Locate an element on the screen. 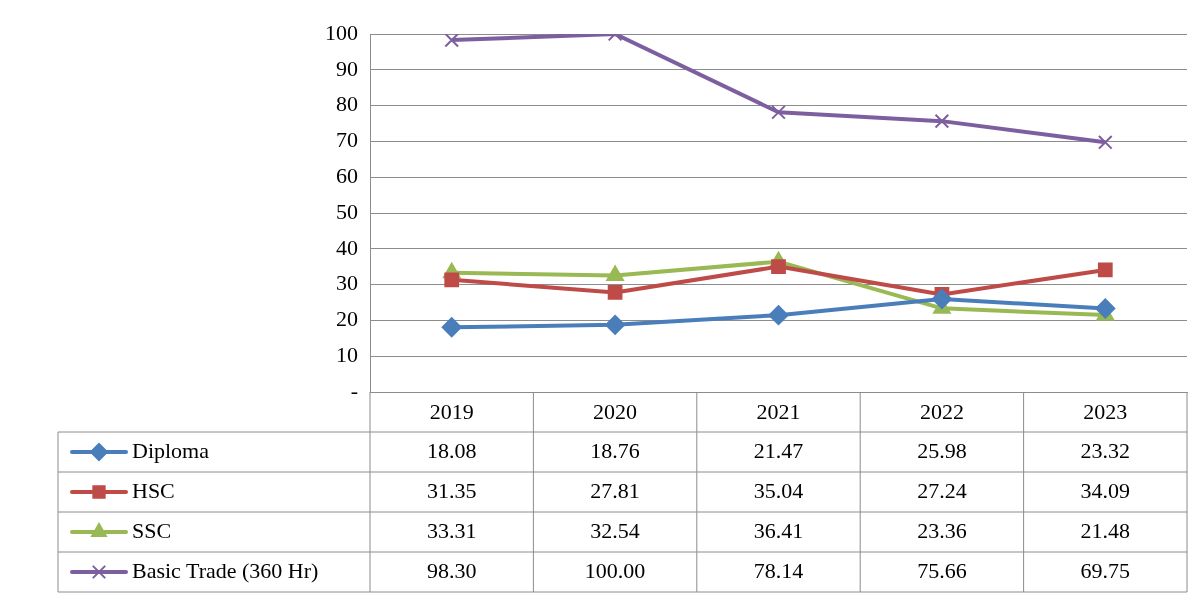  y-tick-label: 20 is located at coordinates (347, 319).